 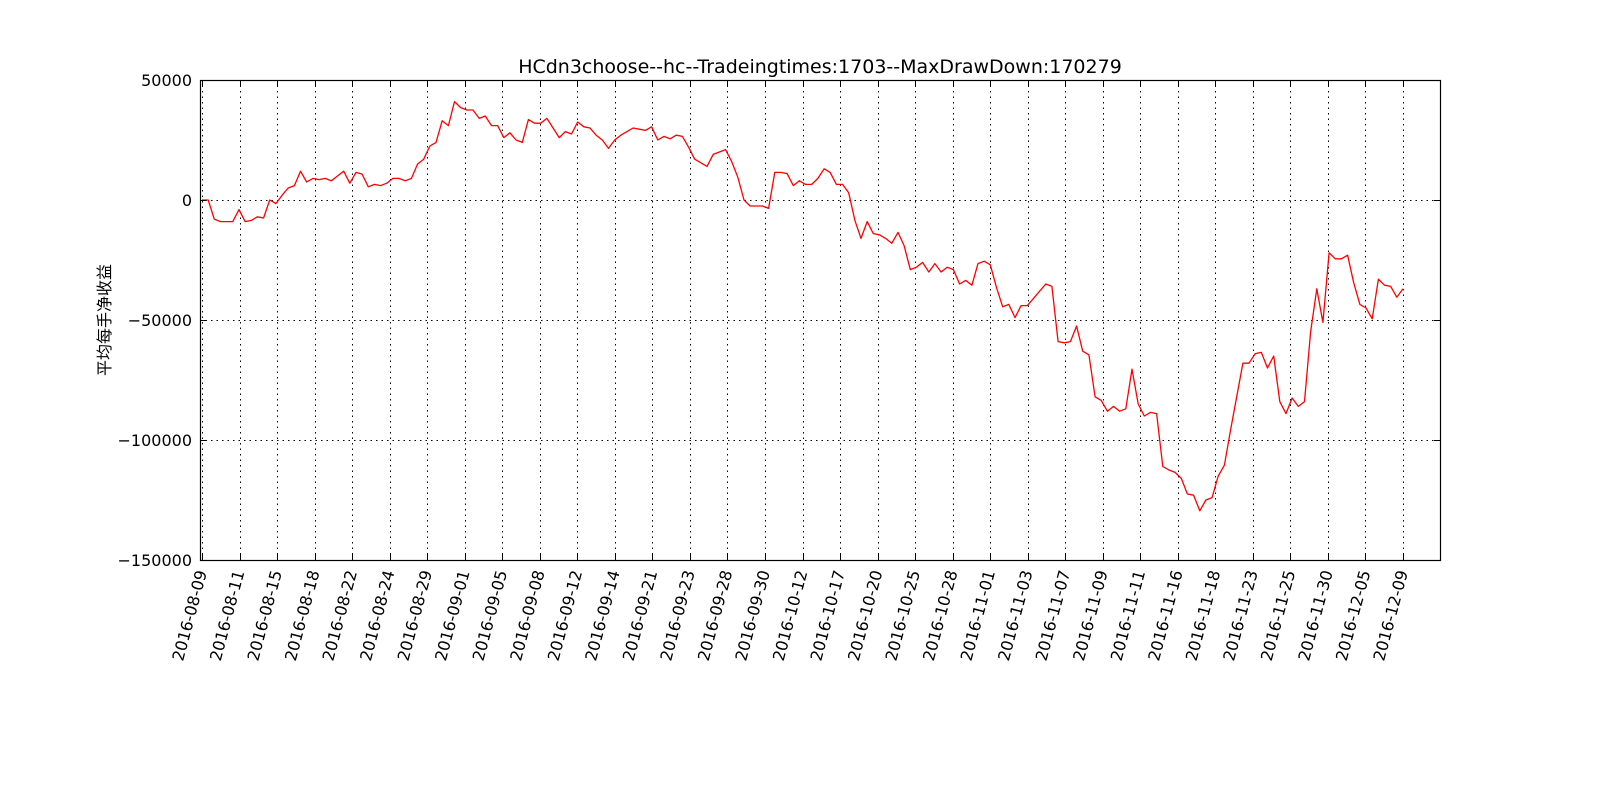 I want to click on x-tick-label: 2016-09-08, so click(x=527, y=615).